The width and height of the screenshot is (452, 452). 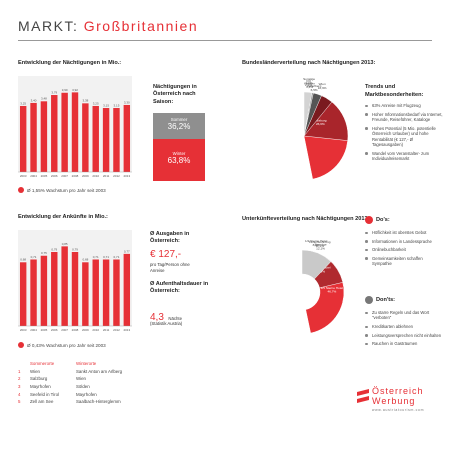 What do you see at coordinates (33, 330) in the screenshot?
I see `x-tick-label: 2004` at bounding box center [33, 330].